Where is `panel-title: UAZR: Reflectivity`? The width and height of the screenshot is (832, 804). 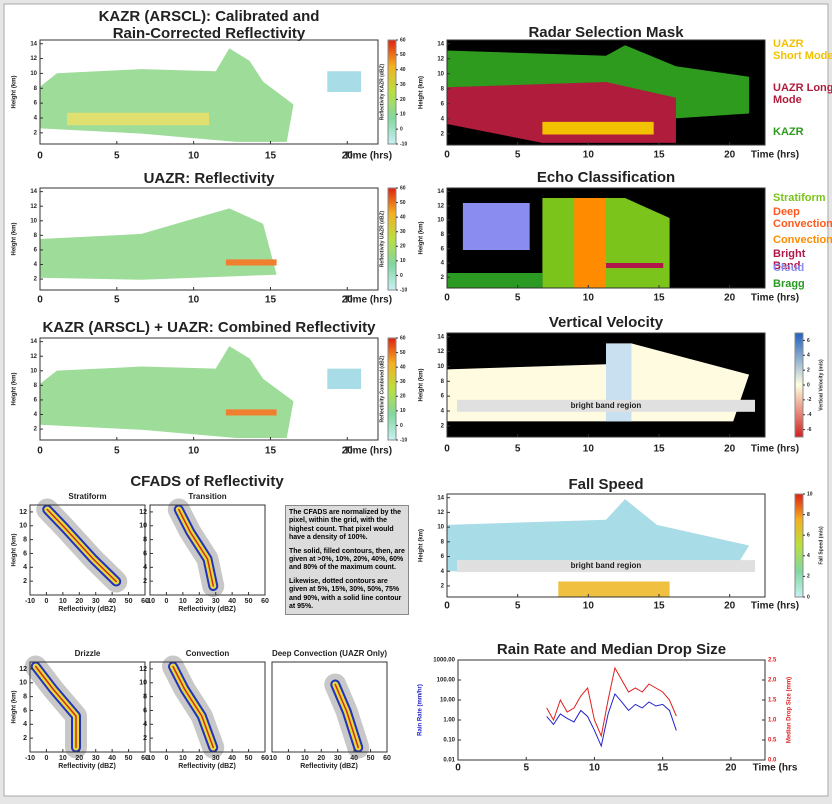 panel-title: UAZR: Reflectivity is located at coordinates (210, 178).